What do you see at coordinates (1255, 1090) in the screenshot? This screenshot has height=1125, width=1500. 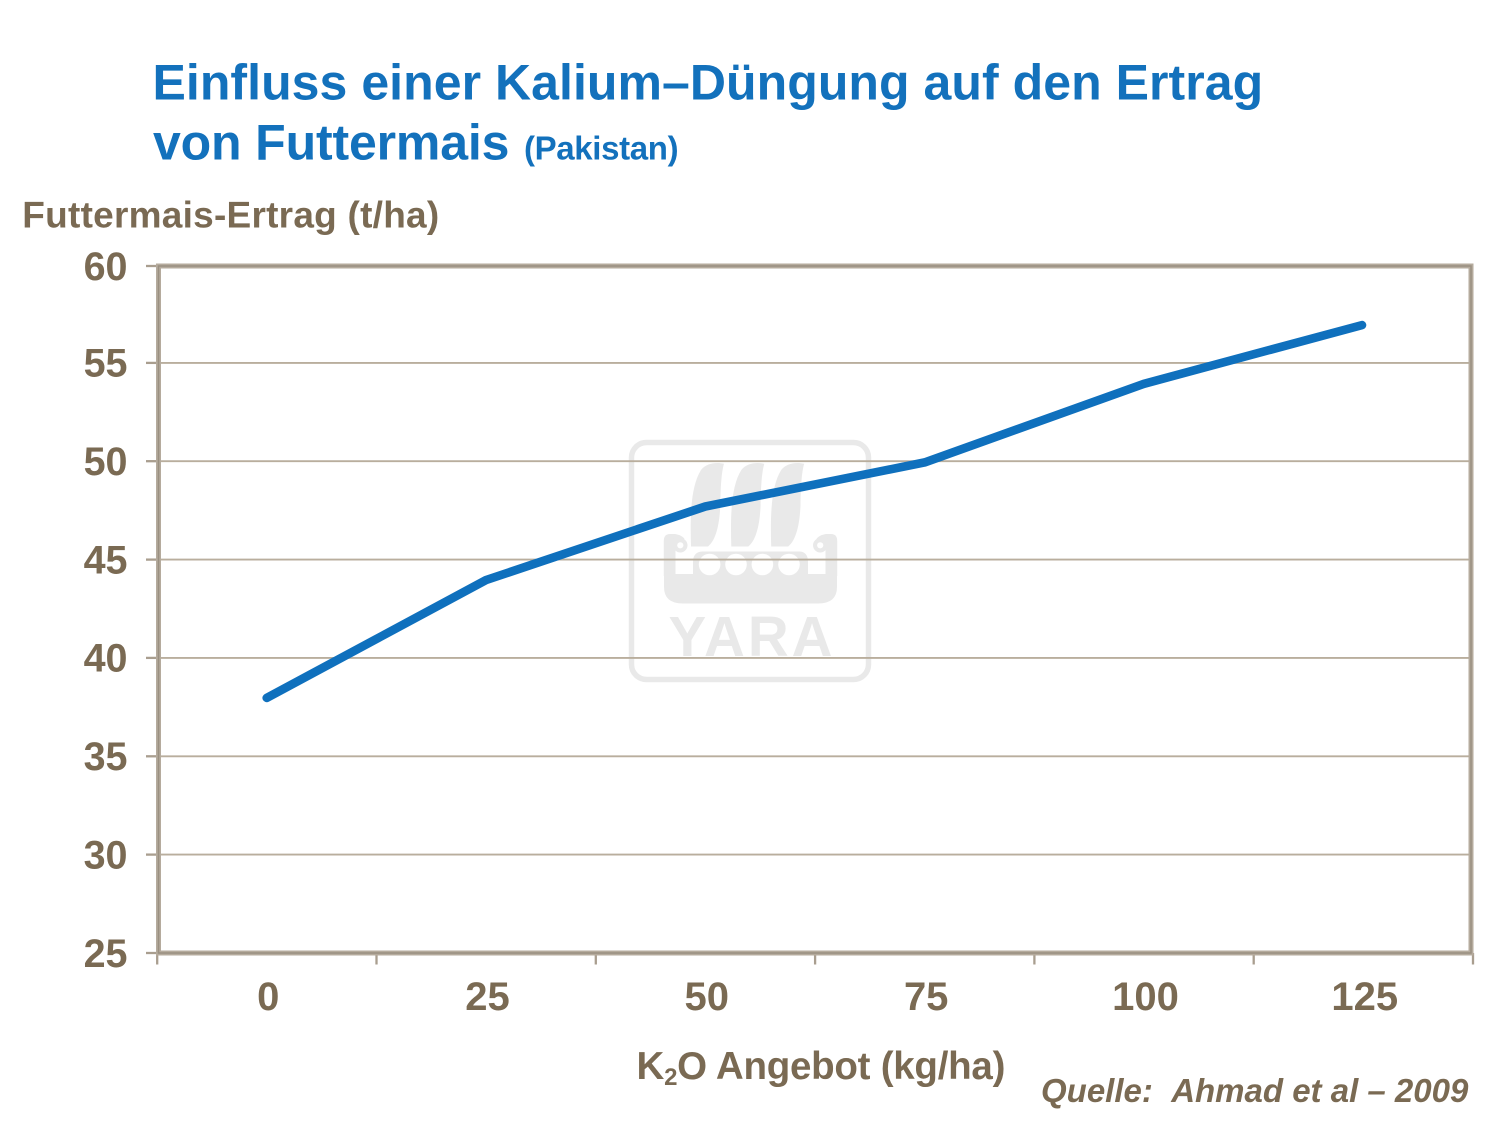 I see `svg-text: Quelle: Ahmad et al – 2009` at bounding box center [1255, 1090].